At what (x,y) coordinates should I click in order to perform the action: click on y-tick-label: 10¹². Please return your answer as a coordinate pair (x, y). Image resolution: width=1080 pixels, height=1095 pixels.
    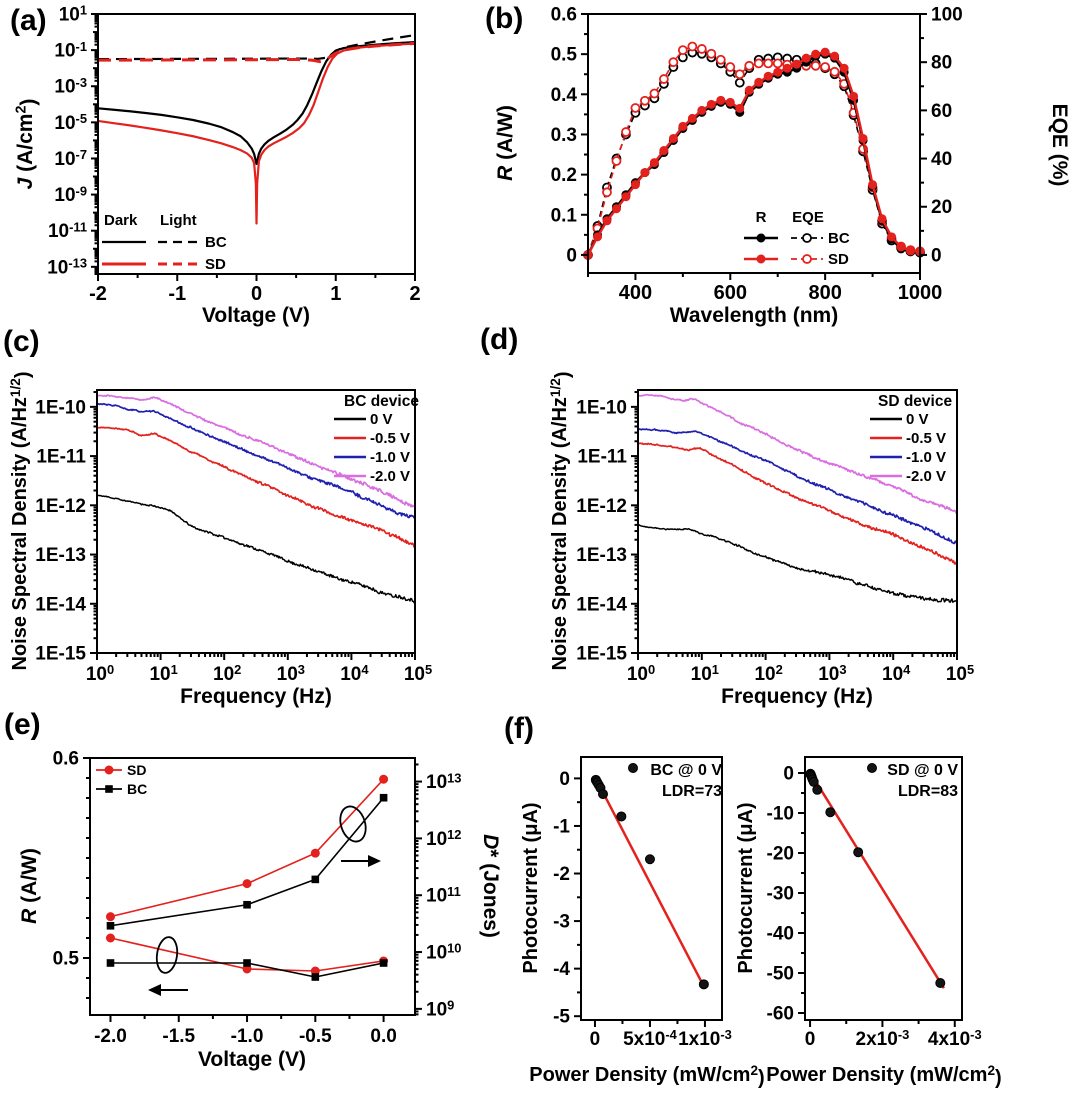
    Looking at the image, I should click on (443, 838).